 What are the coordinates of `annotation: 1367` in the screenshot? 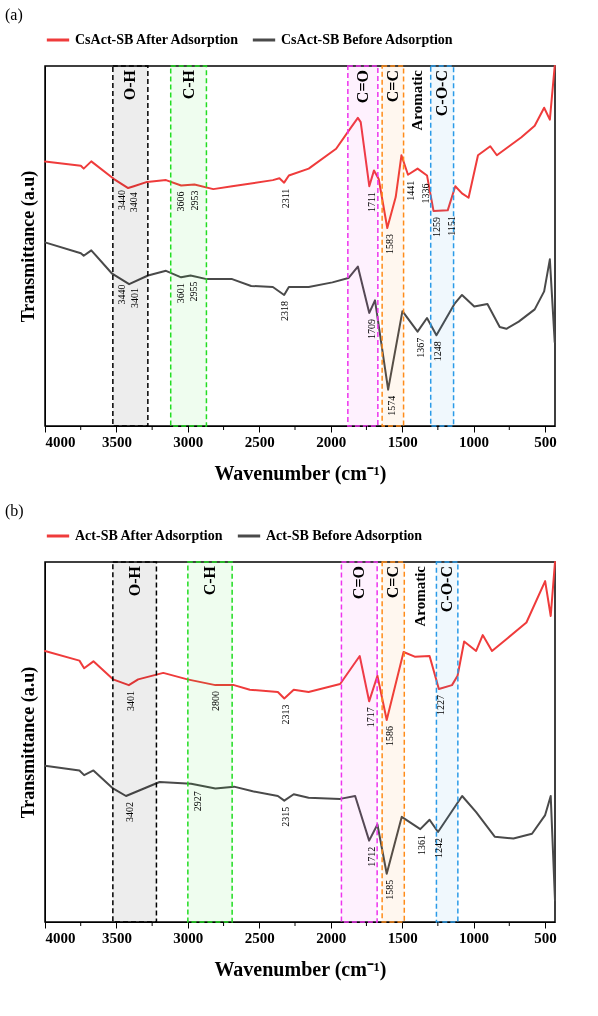 It's located at (421, 347).